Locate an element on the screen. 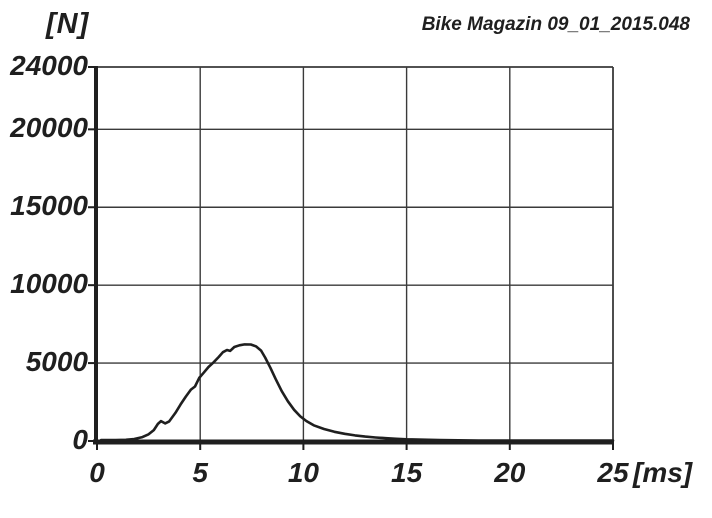 The height and width of the screenshot is (518, 712). y-tick-label: 0 is located at coordinates (80, 439).